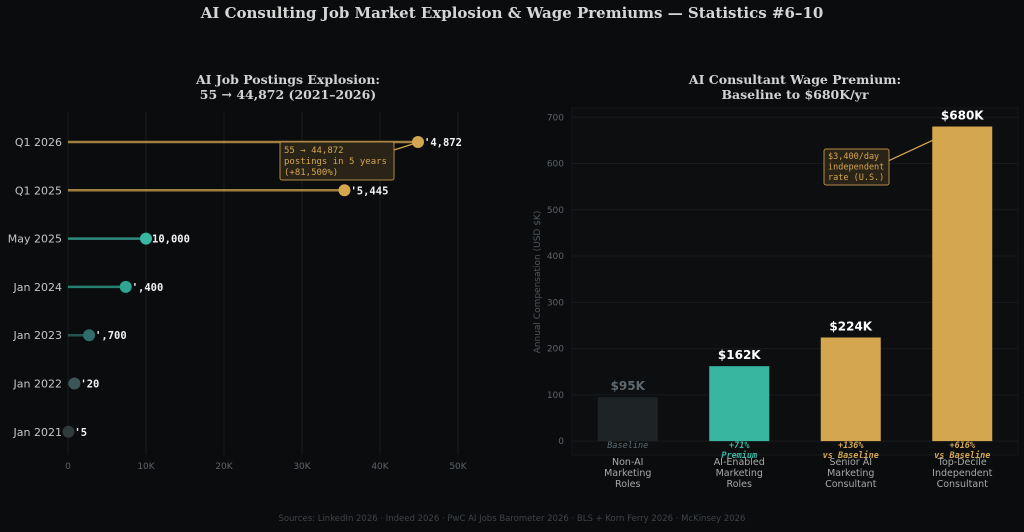  Describe the element at coordinates (555, 396) in the screenshot. I see `wage-y-tick-label: 100` at that location.